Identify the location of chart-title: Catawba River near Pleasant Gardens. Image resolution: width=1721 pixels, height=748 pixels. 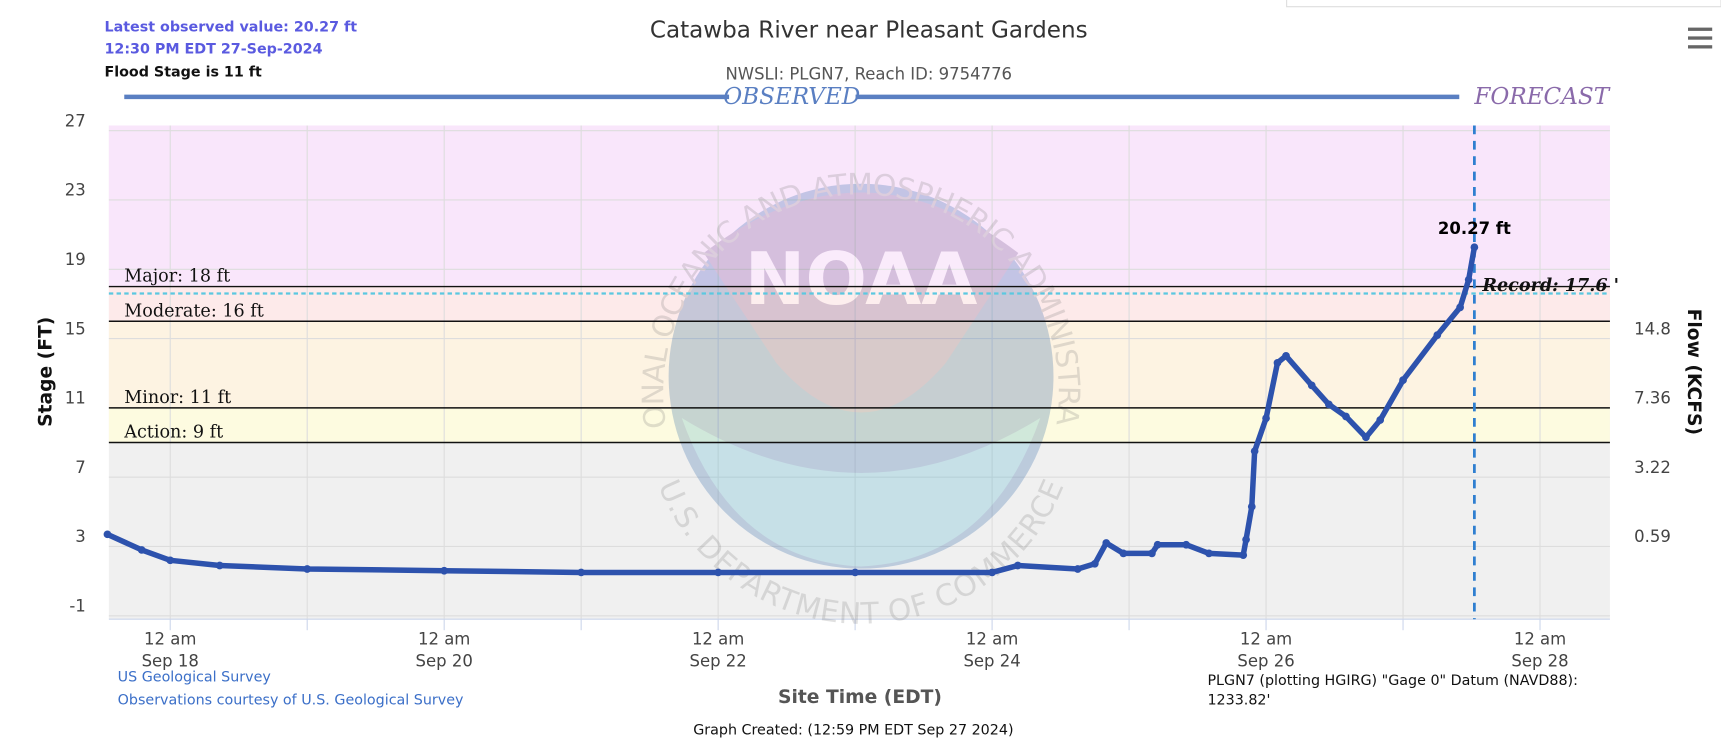
(869, 30).